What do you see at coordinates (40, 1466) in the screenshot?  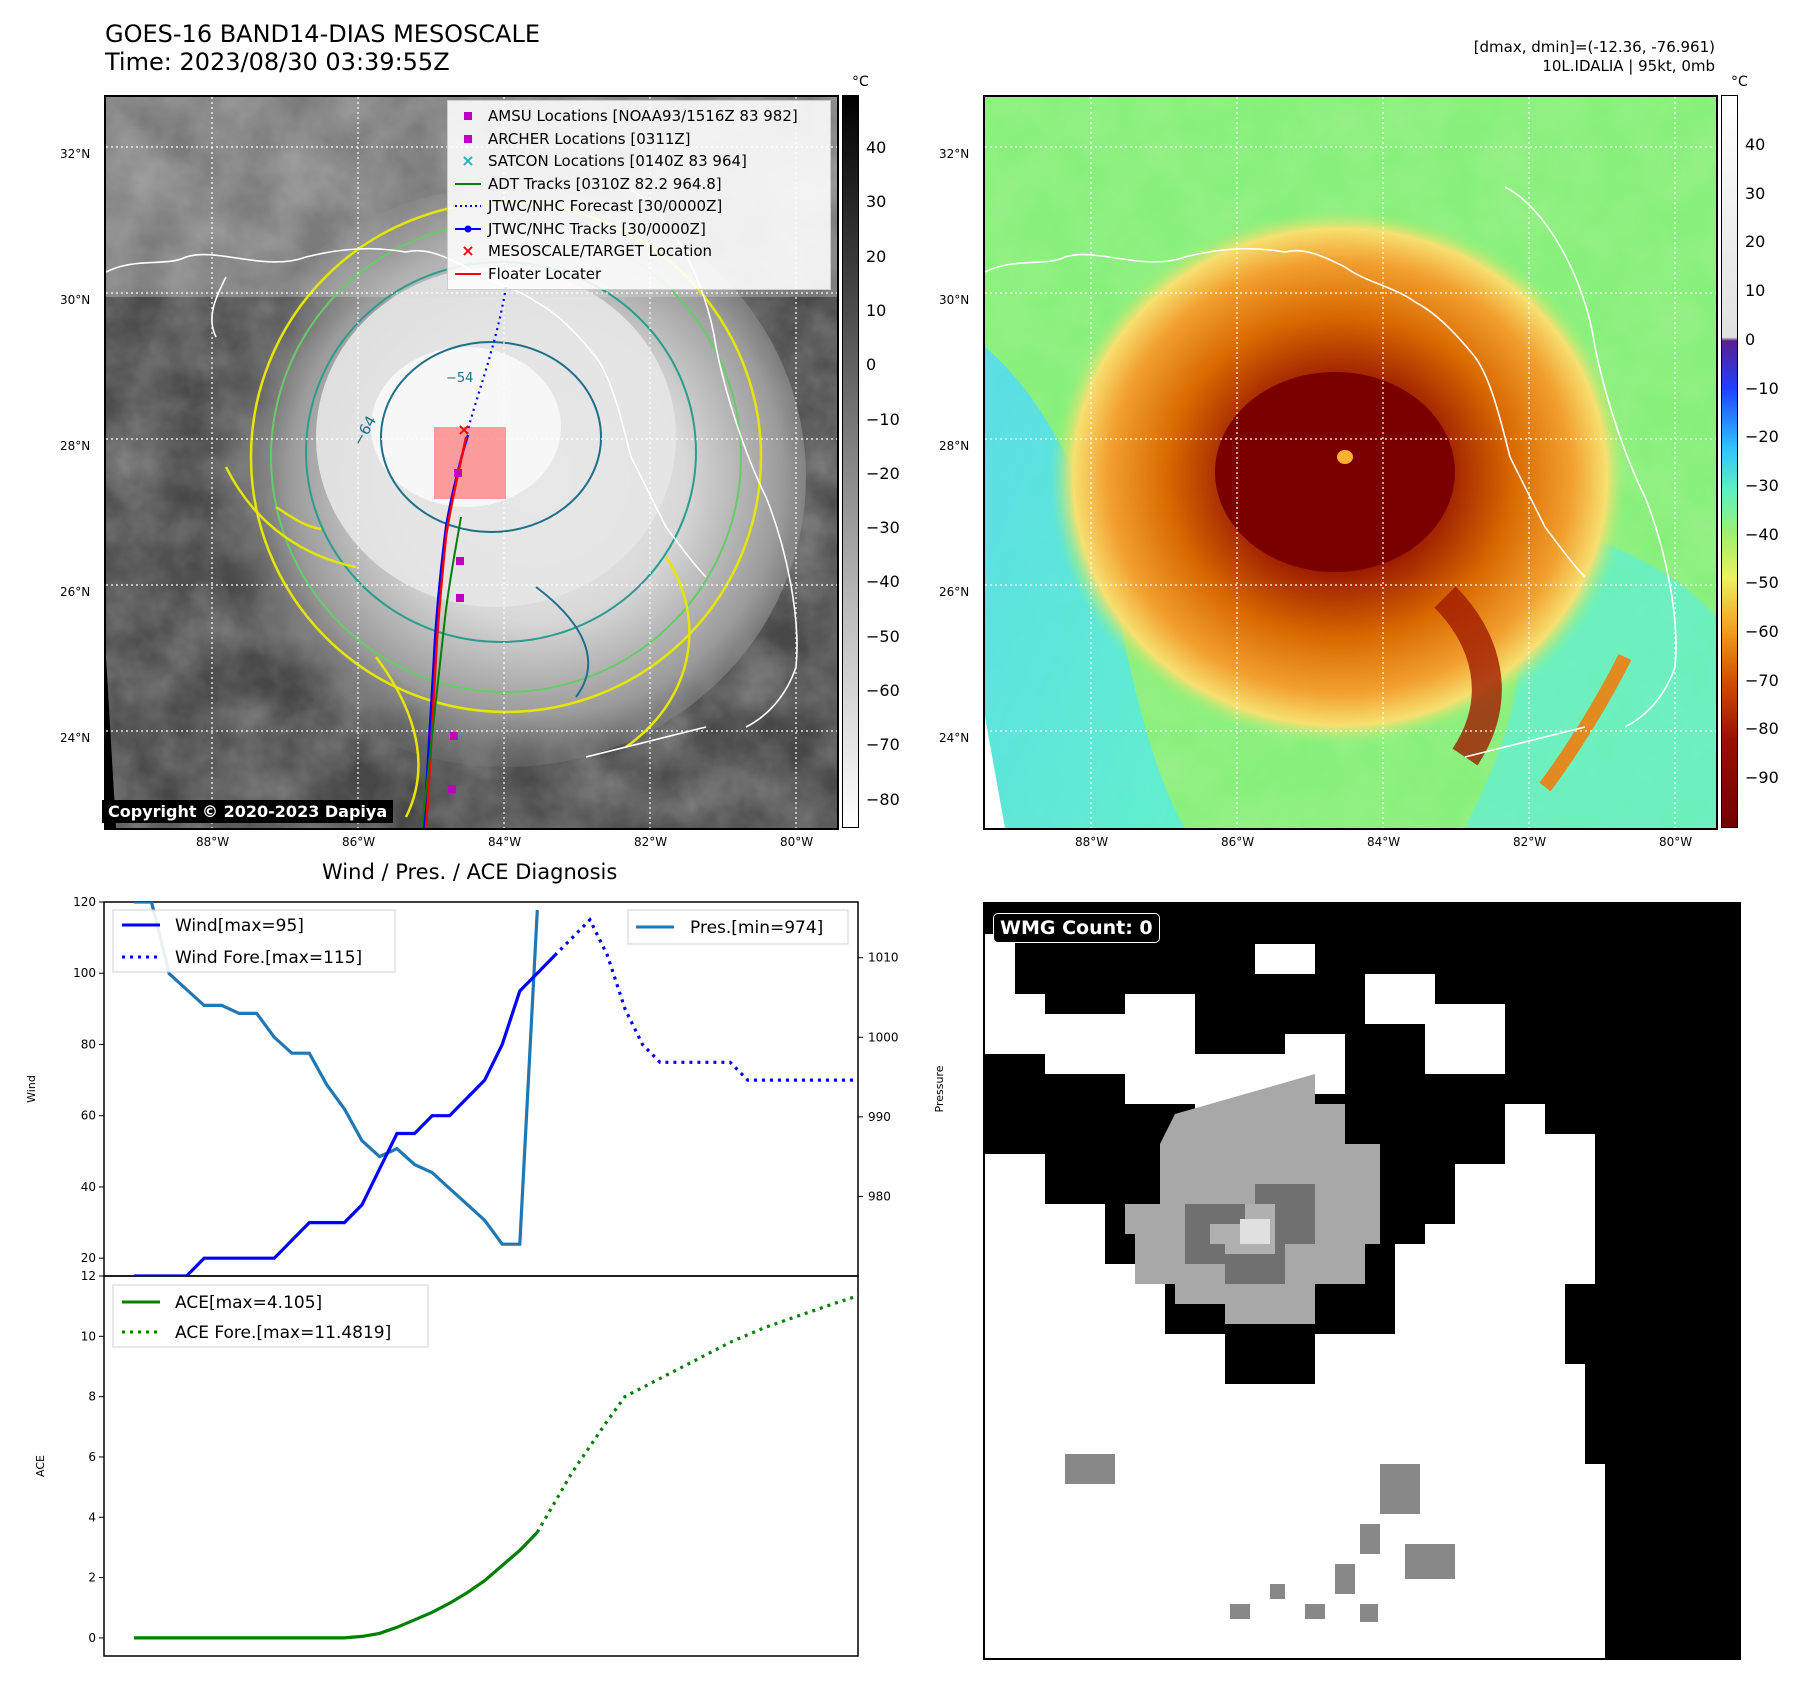 I see `ace-axis-label: ACE` at bounding box center [40, 1466].